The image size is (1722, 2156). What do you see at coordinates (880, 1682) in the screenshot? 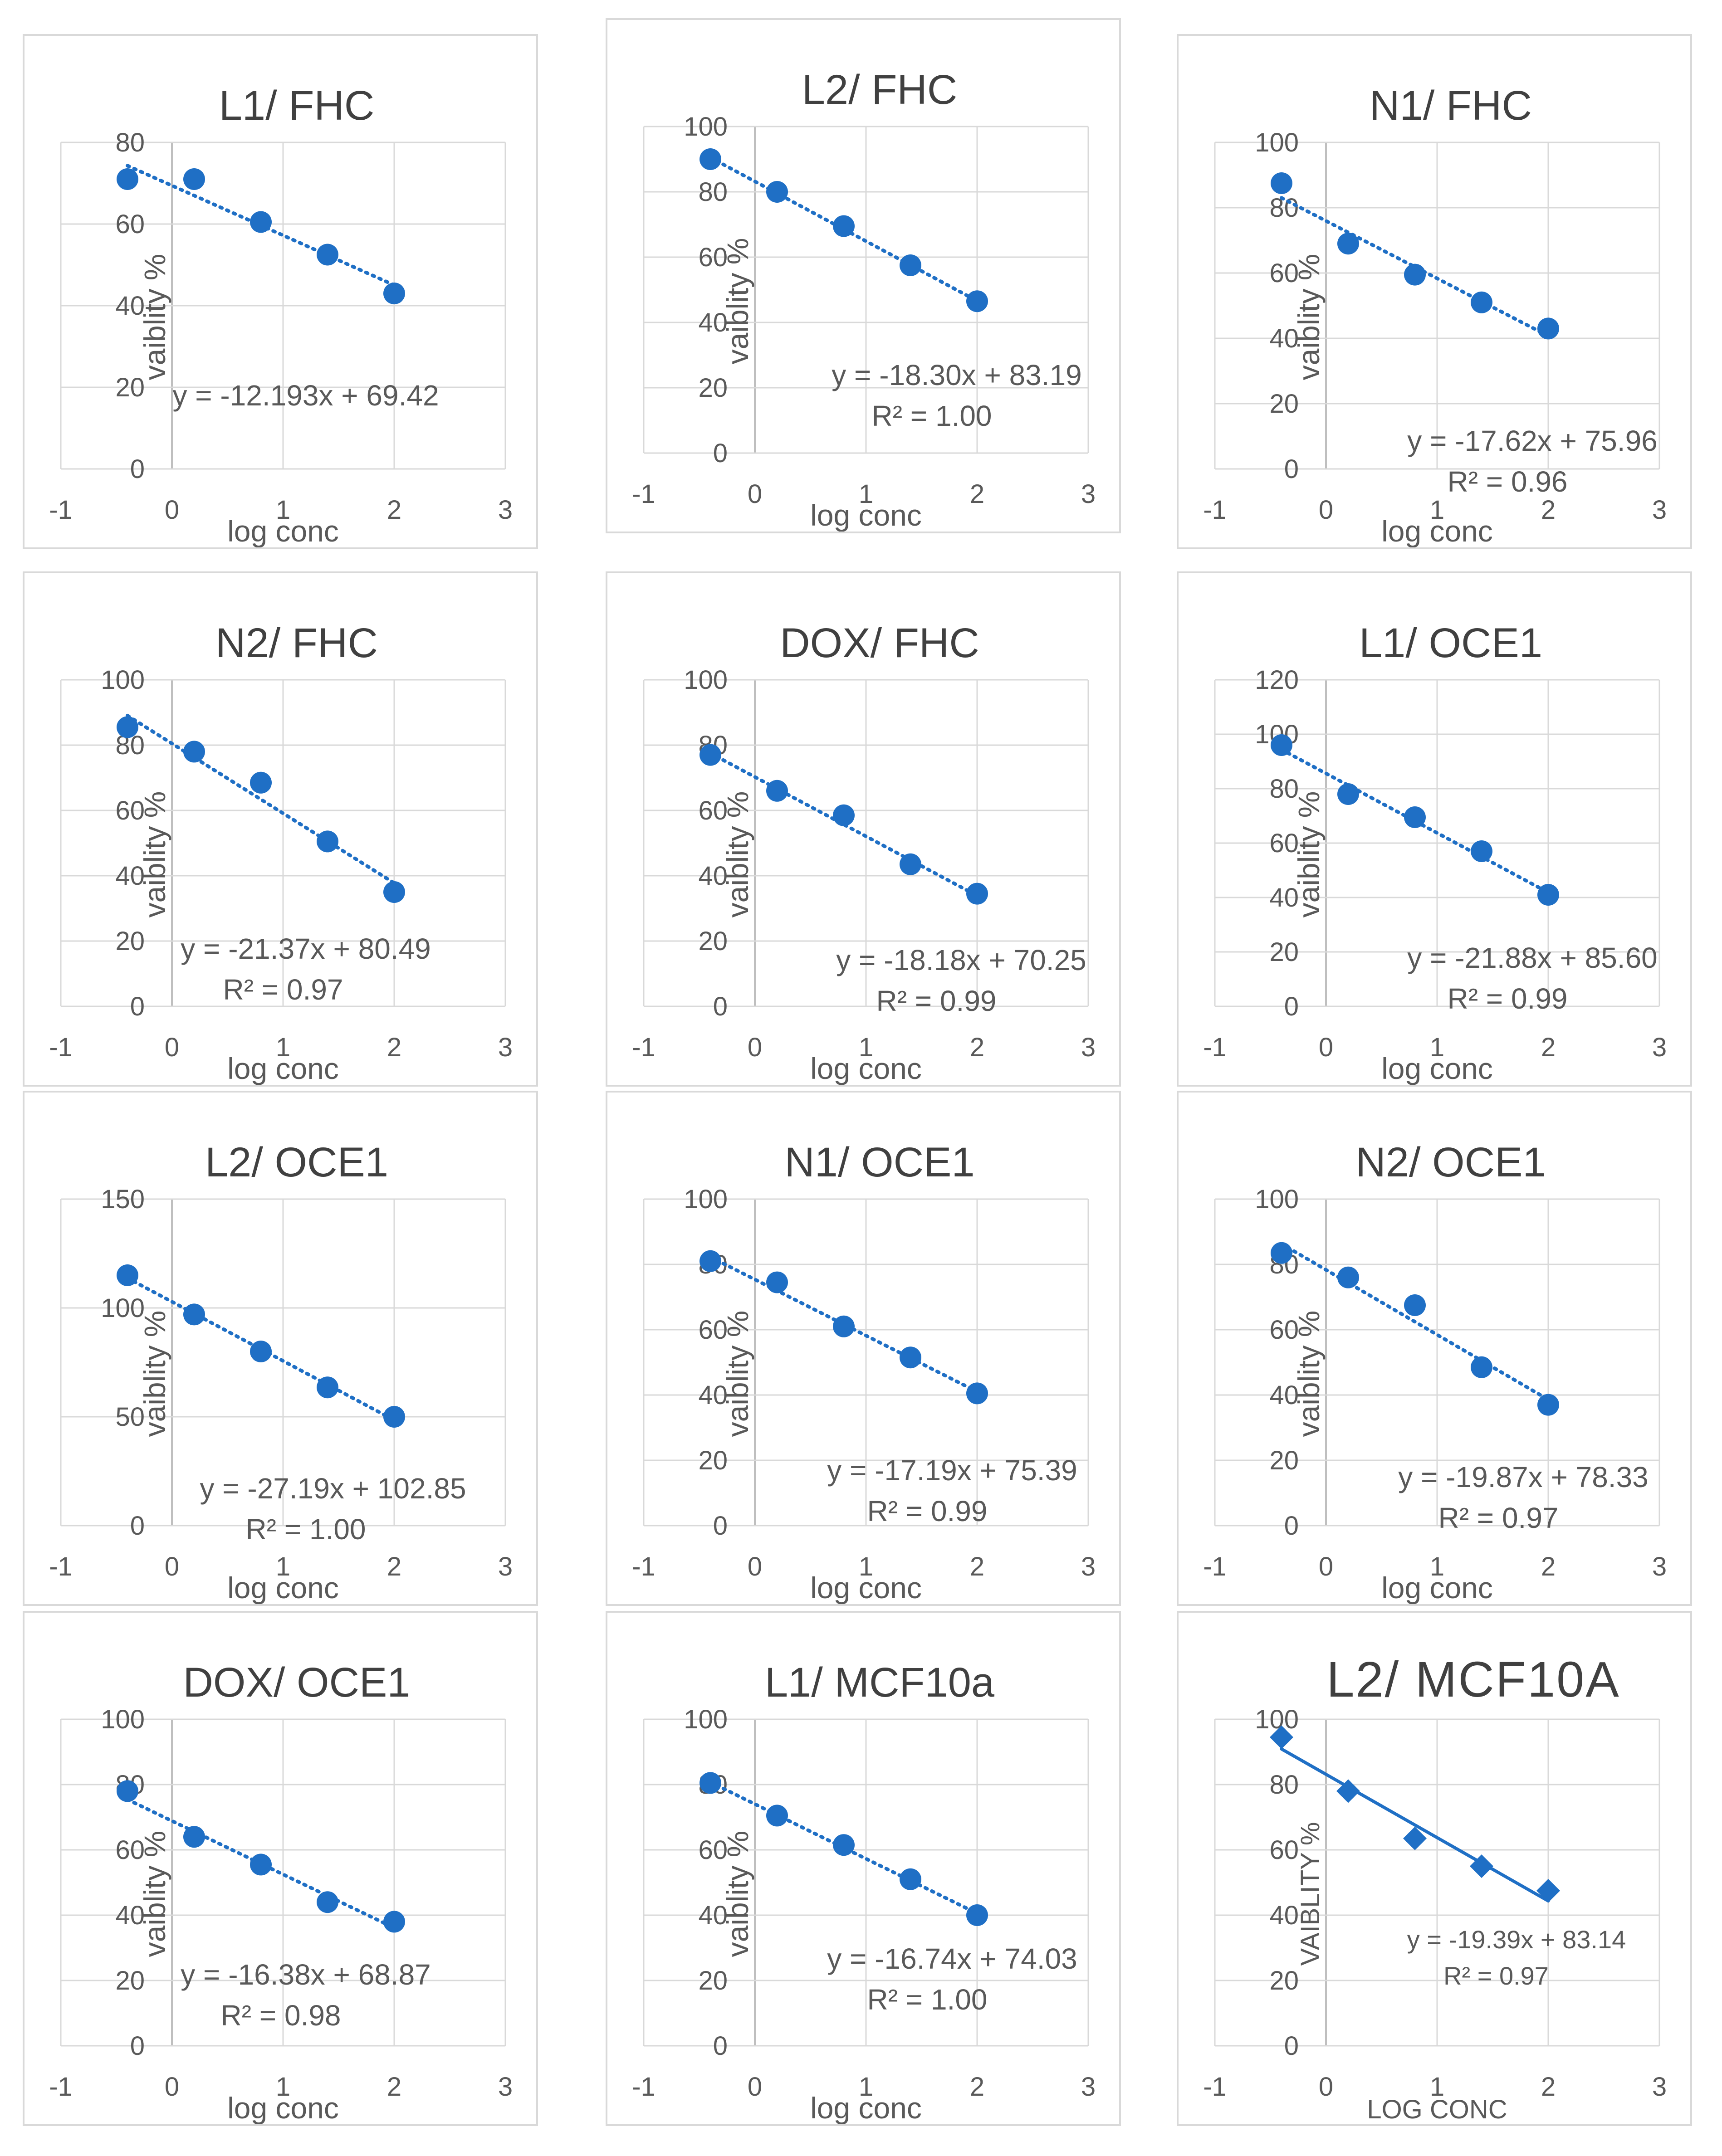
I see `chart-title: L1/ MCF10a` at bounding box center [880, 1682].